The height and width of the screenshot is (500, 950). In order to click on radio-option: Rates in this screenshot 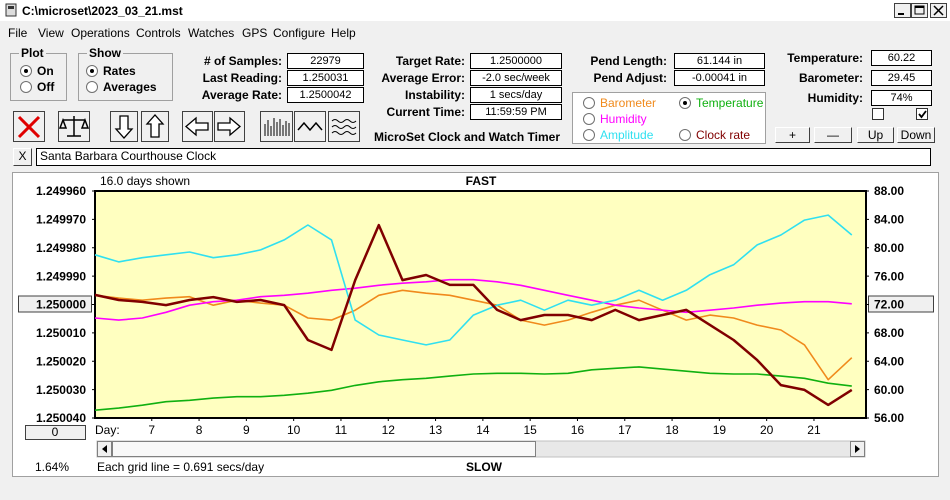, I will do `click(111, 71)`.